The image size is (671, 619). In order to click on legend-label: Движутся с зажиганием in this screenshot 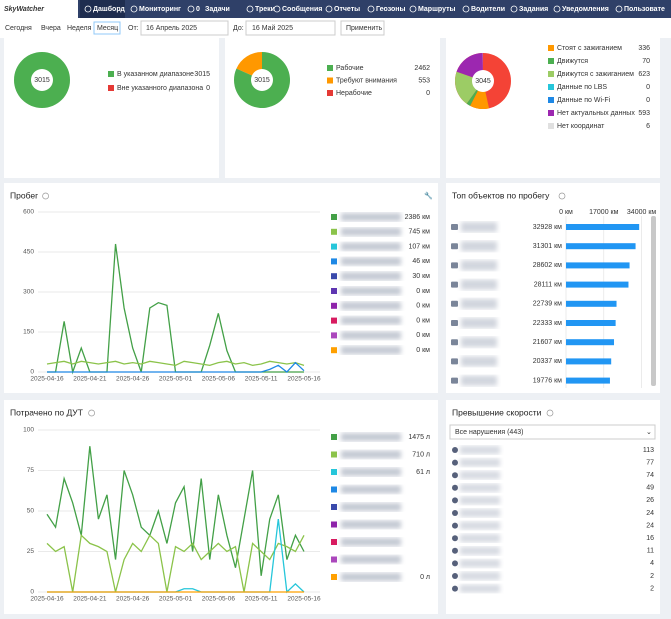, I will do `click(595, 74)`.